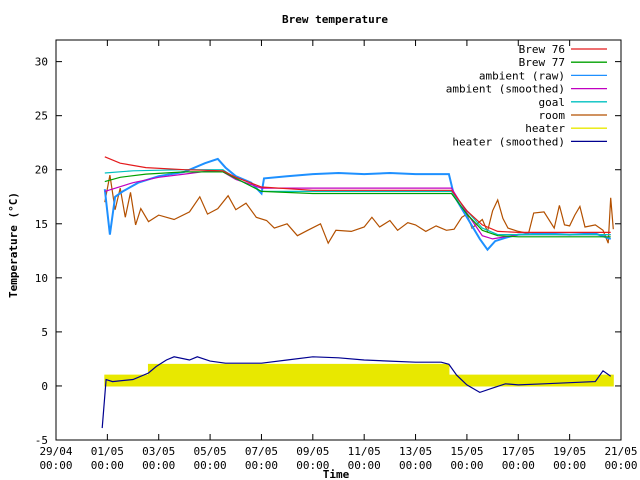  Describe the element at coordinates (508, 141) in the screenshot. I see `legend-label: heater (smoothed)` at that location.